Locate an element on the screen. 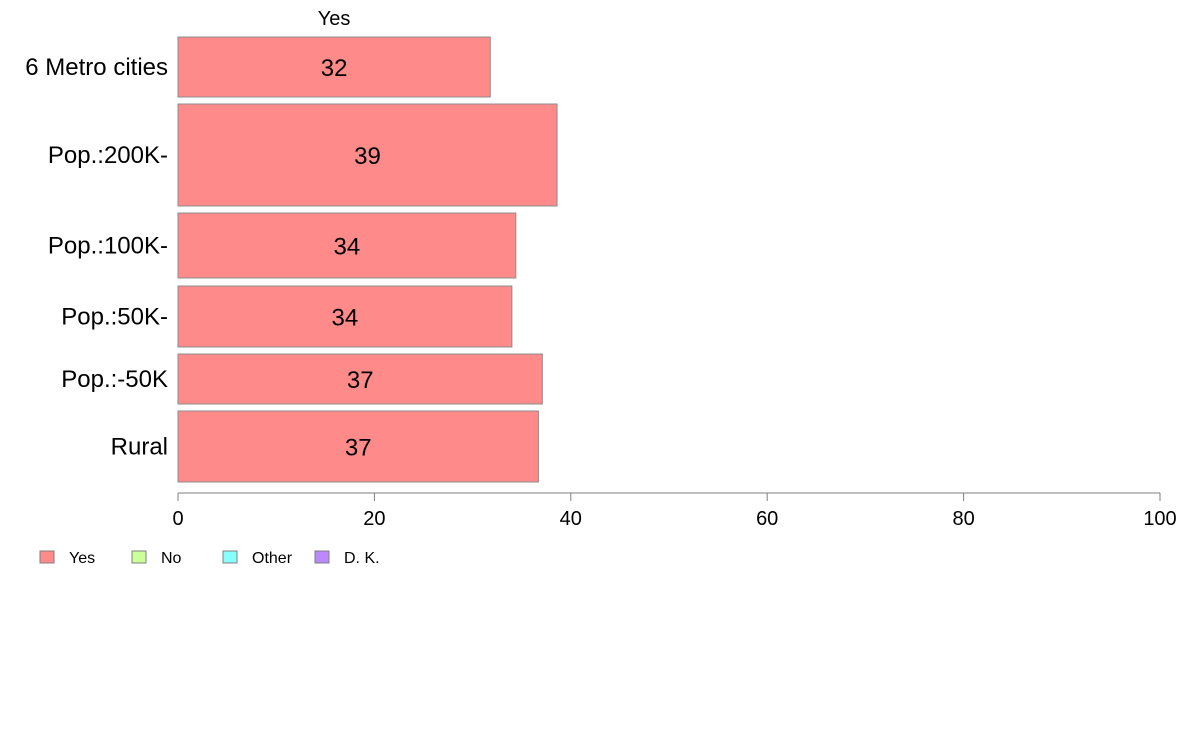  x-axis: 0 20 40 60 80 100 is located at coordinates (674, 511).